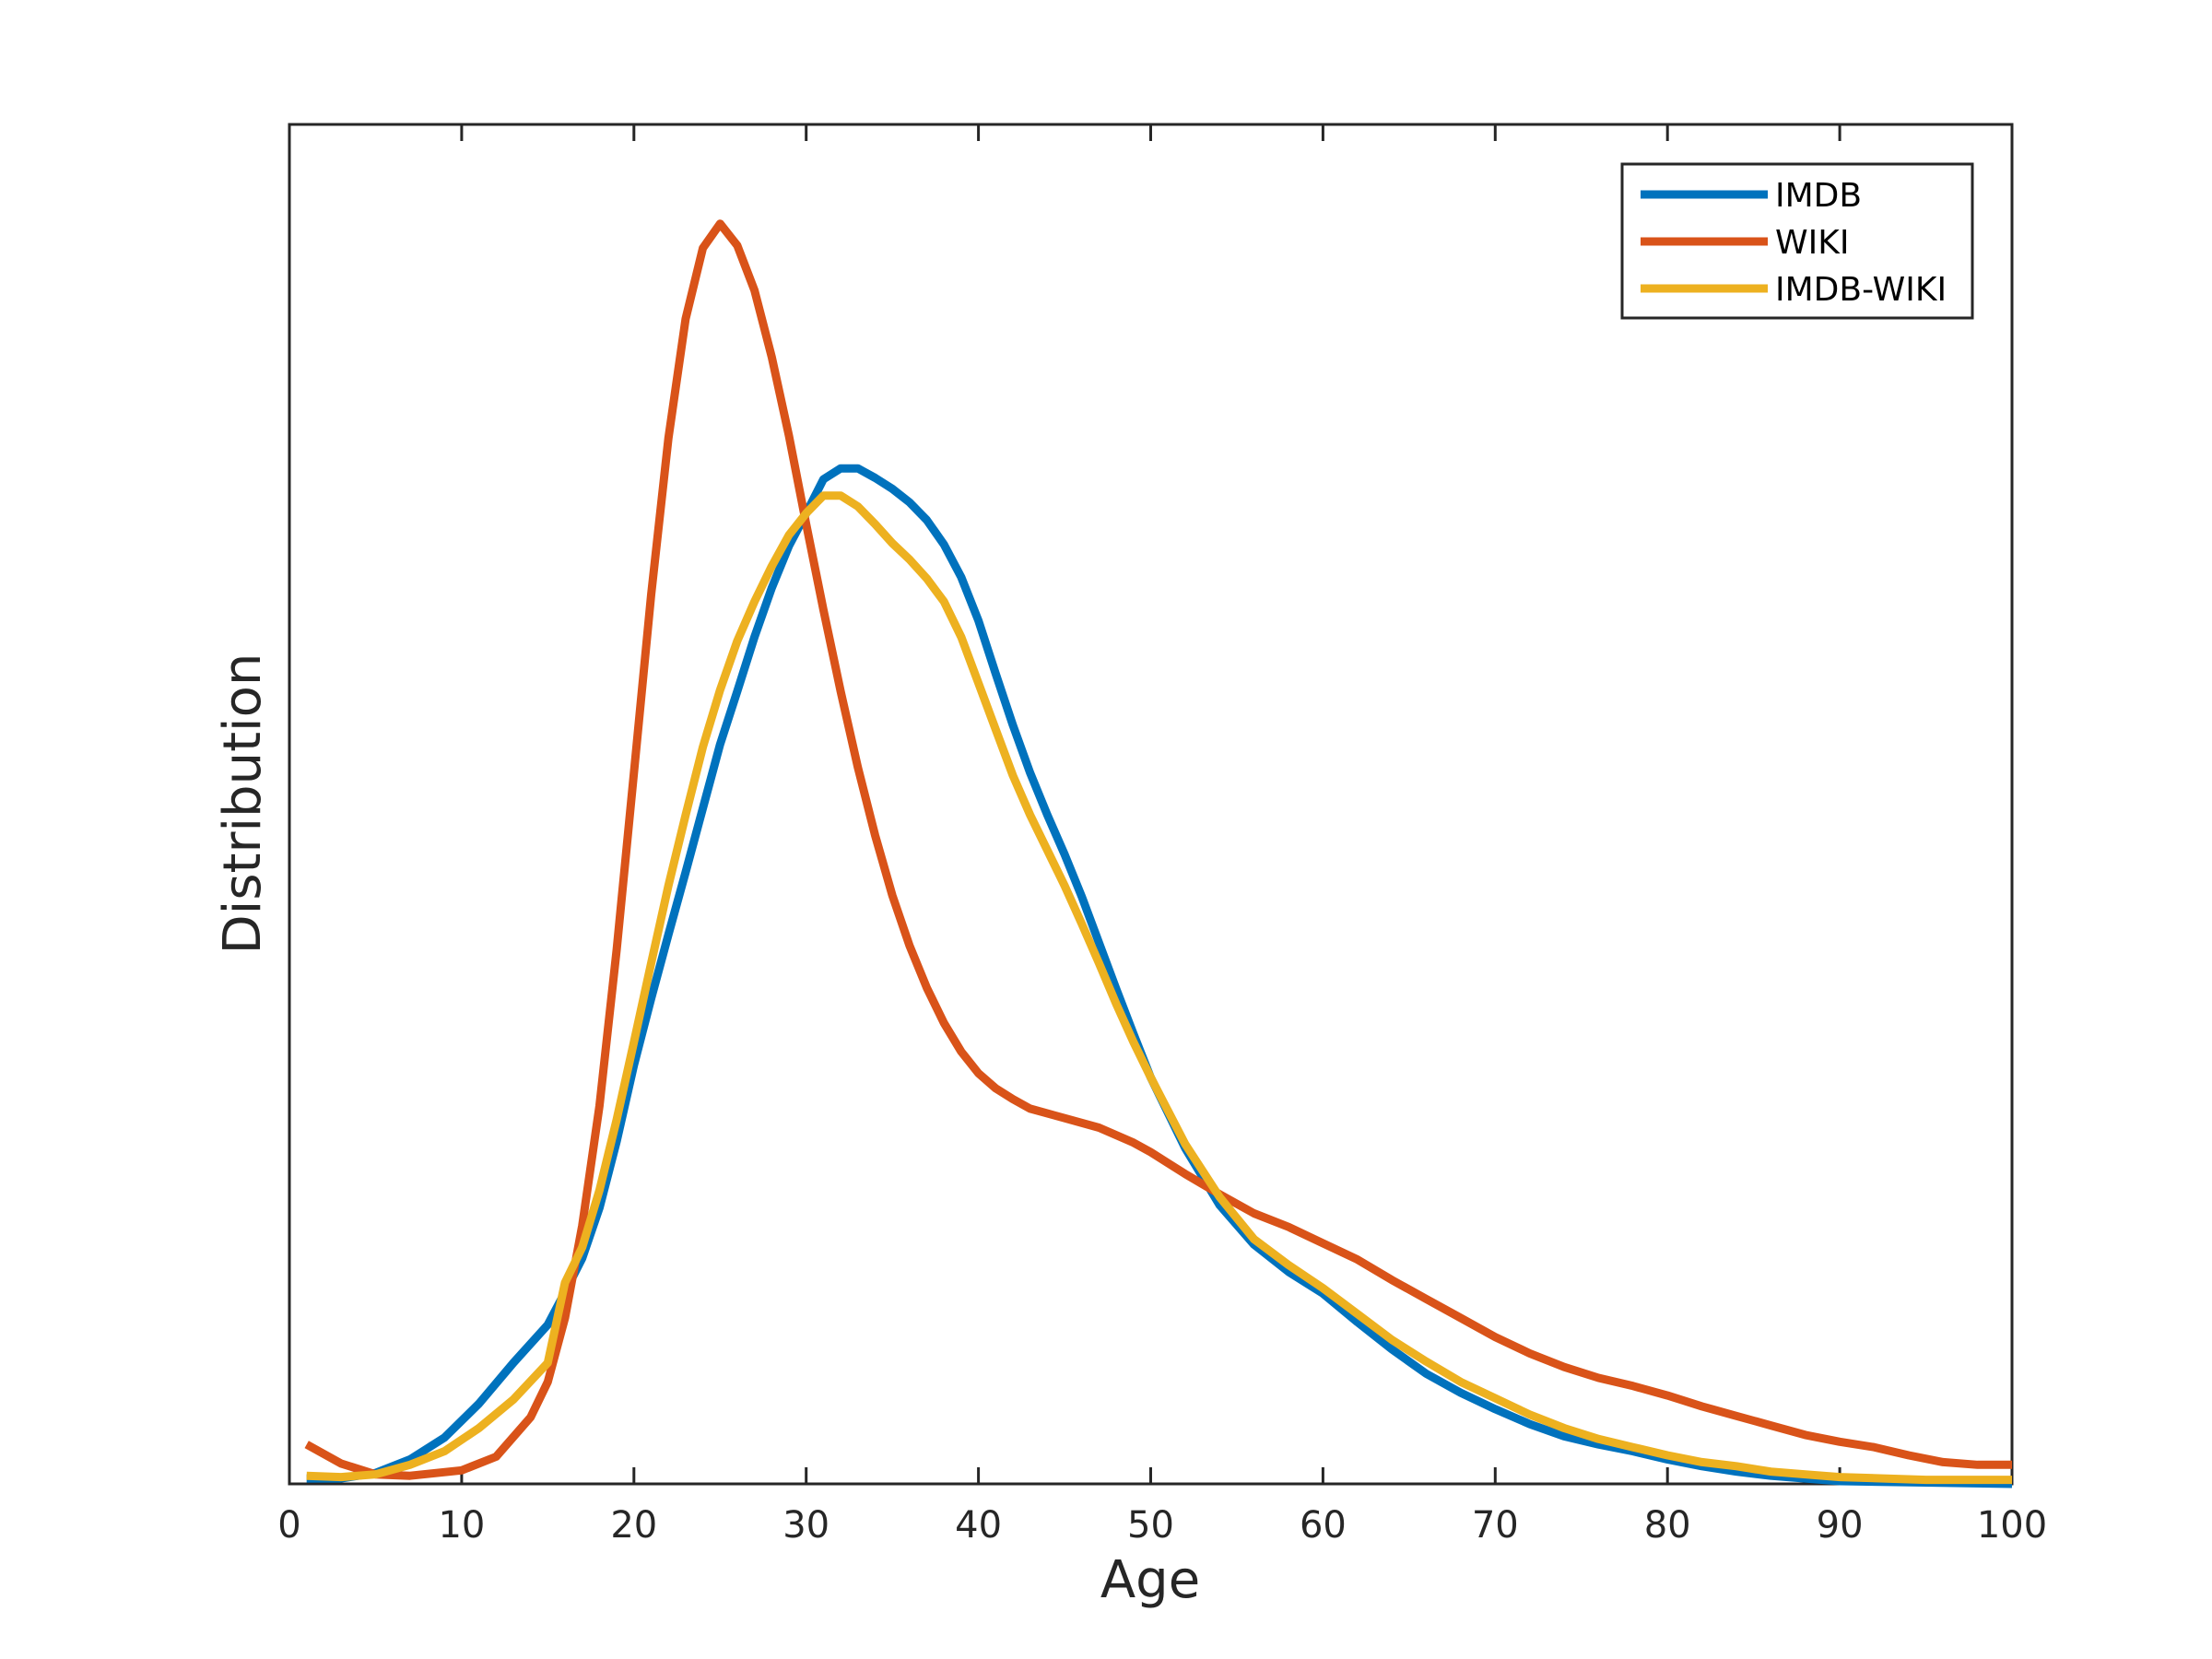  Describe the element at coordinates (288, 1525) in the screenshot. I see `x-tick-label: 0` at that location.